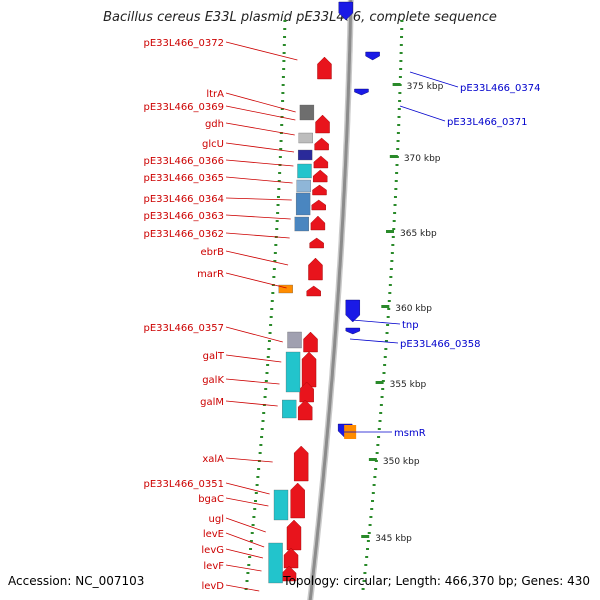 Image resolution: width=600 pixels, height=600 pixels. Describe the element at coordinates (213, 566) in the screenshot. I see `forward-gene-label: levF` at that location.